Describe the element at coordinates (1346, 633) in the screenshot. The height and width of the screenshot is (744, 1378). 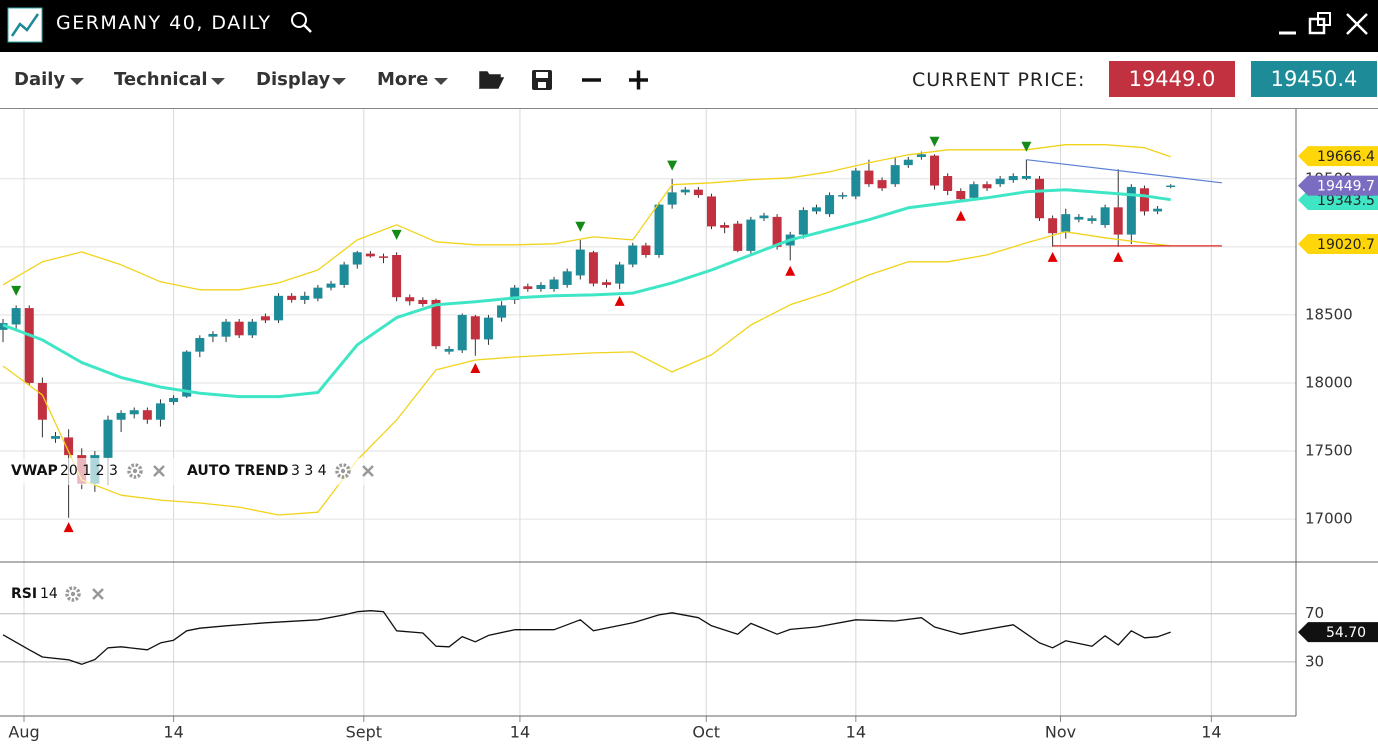
I see `price-badge-label: 54.70` at that location.